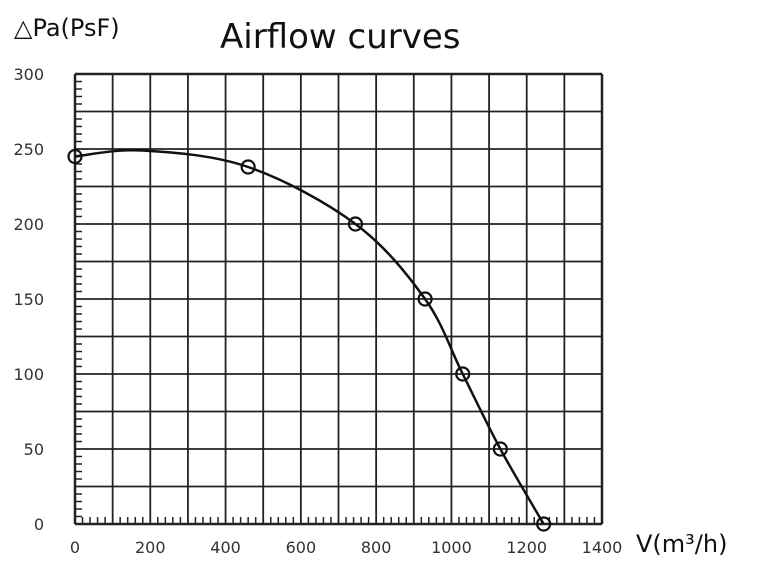  What do you see at coordinates (376, 547) in the screenshot?
I see `x-tick-label: 800` at bounding box center [376, 547].